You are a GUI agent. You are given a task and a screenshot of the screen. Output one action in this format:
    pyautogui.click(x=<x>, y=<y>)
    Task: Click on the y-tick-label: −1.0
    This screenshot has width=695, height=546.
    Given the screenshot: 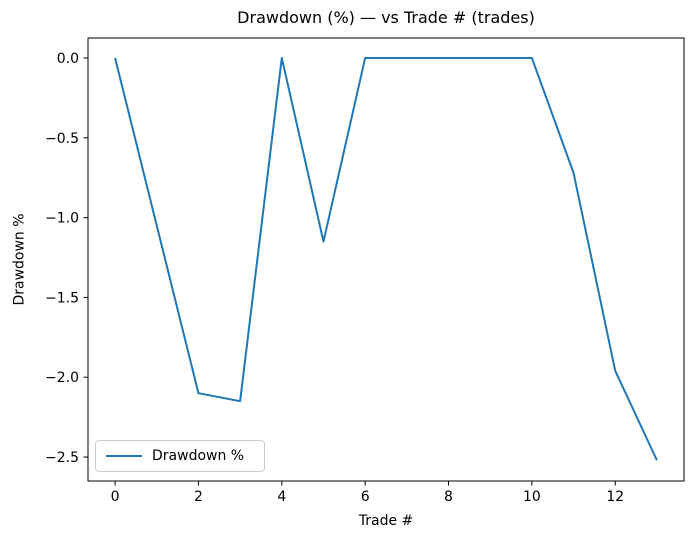 What is the action you would take?
    pyautogui.click(x=62, y=219)
    